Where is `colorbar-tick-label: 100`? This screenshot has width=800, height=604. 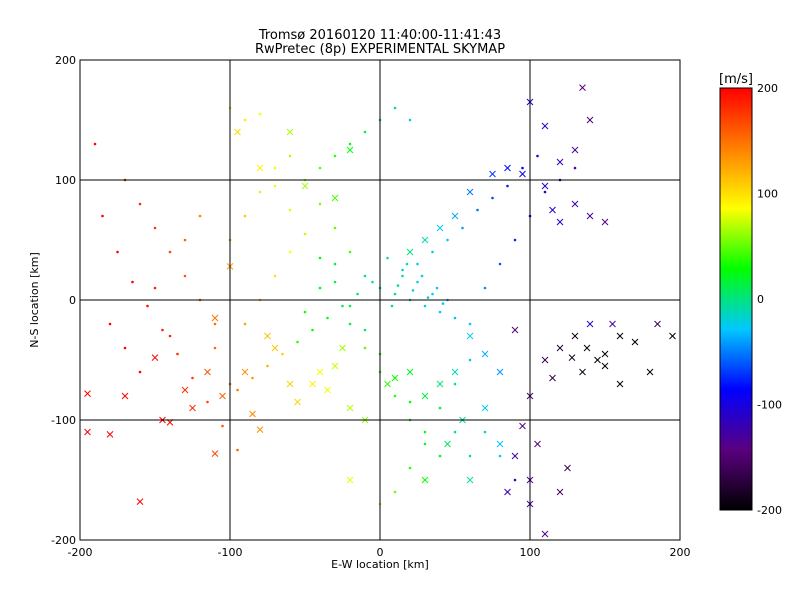
colorbar-tick-label: 100 is located at coordinates (767, 194).